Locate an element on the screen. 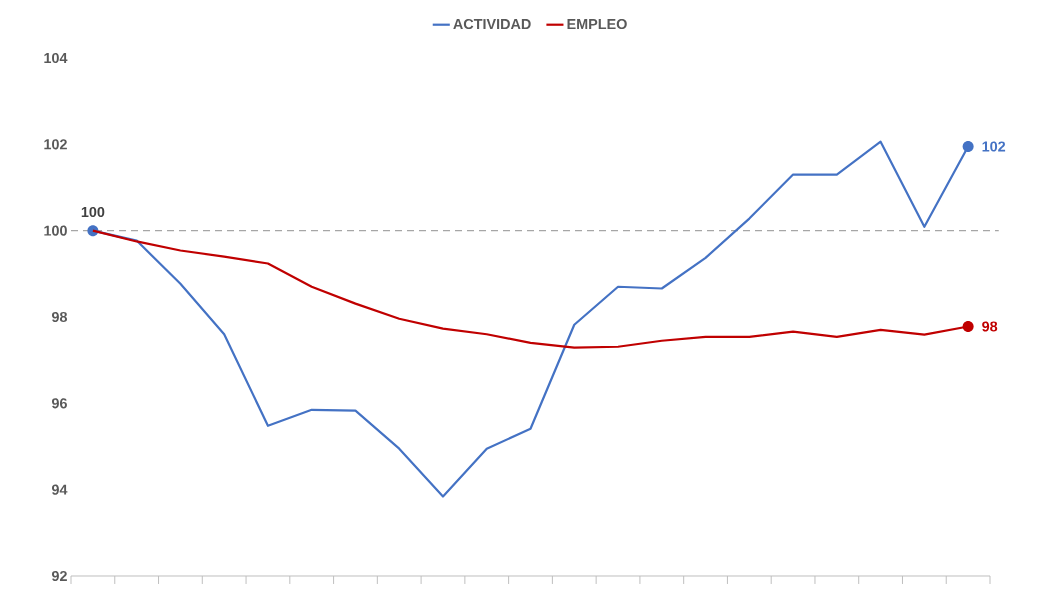 This screenshot has width=1057, height=594. y-tick-label: 98 is located at coordinates (59, 317).